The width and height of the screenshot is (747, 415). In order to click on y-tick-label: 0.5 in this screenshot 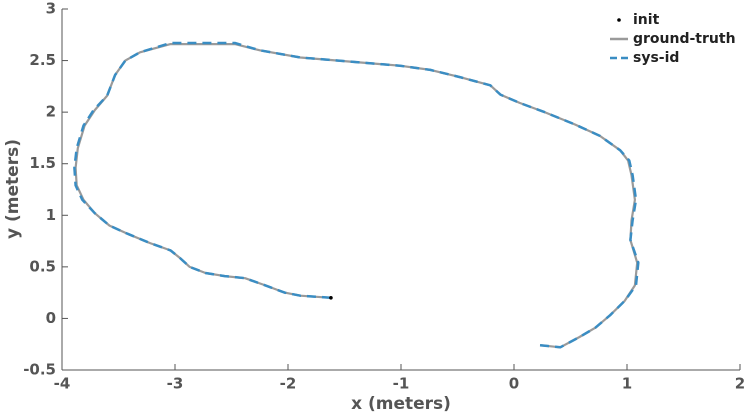, I will do `click(42, 266)`.